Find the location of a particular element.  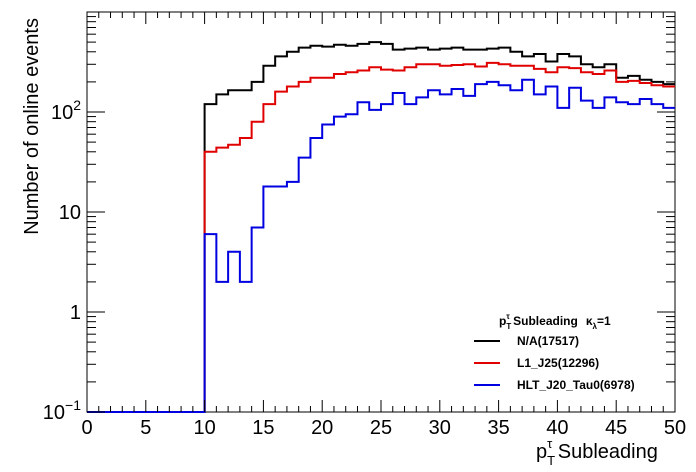

x-axis-title-rest: Subleading is located at coordinates (605, 452).